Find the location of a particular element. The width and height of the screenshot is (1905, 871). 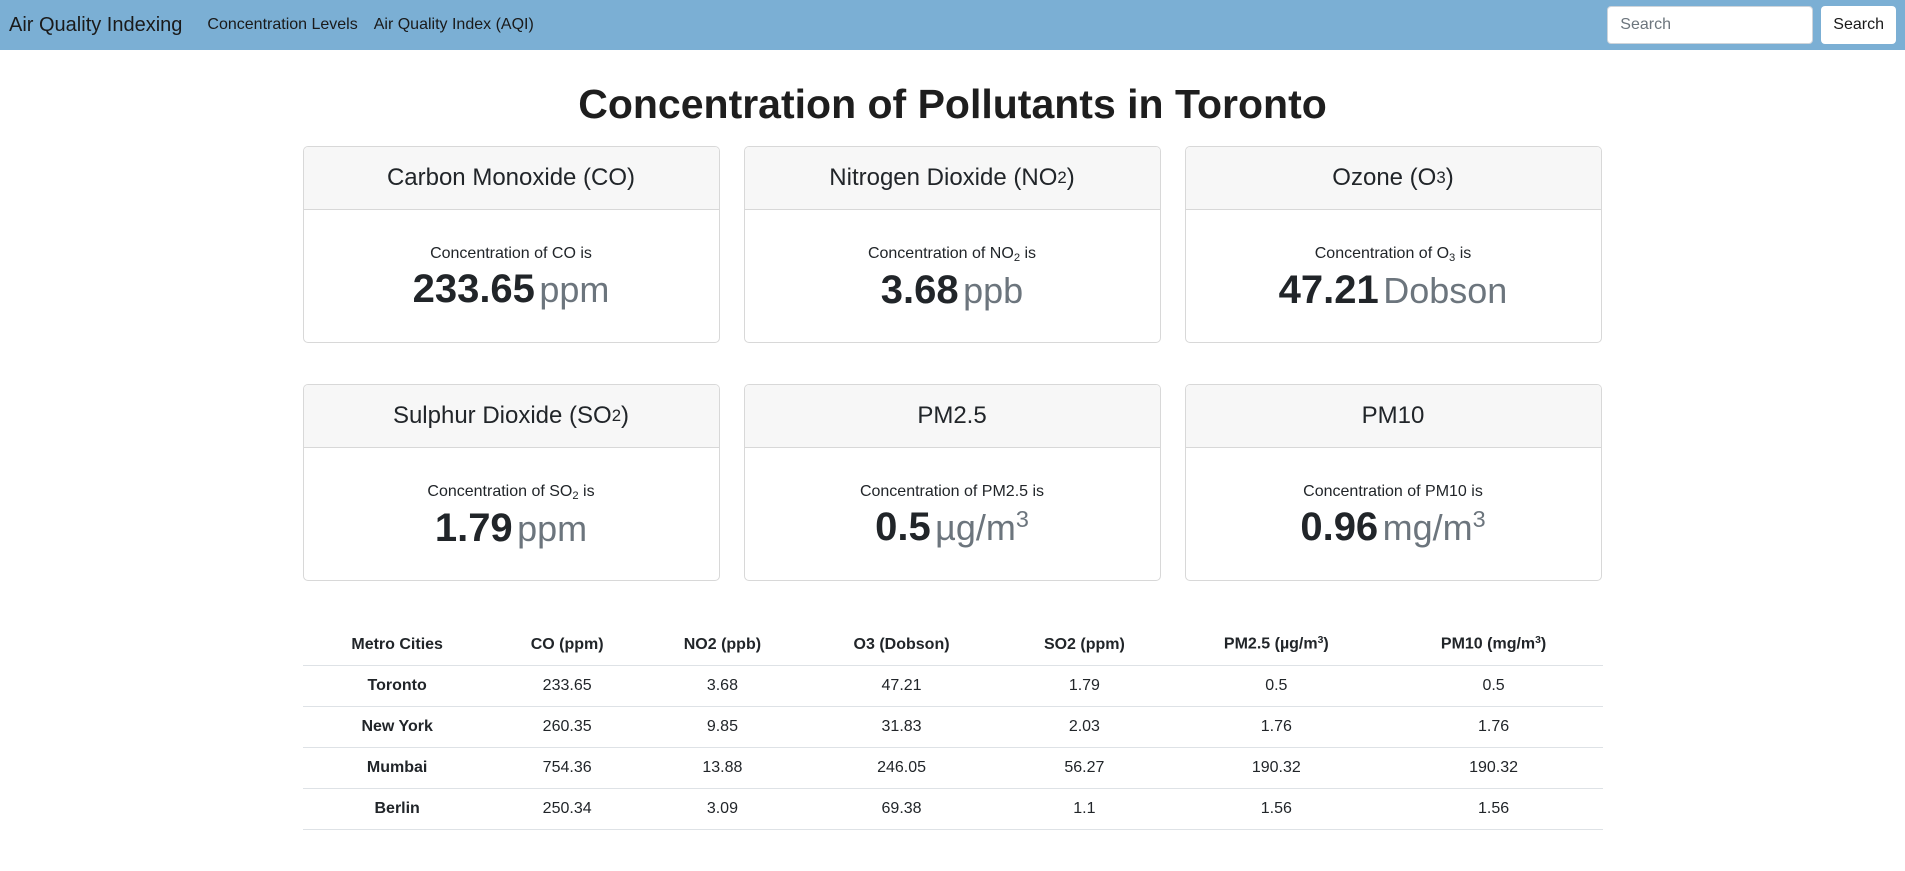

card-title: Nitrogen Dioxide (NO is located at coordinates (943, 177).